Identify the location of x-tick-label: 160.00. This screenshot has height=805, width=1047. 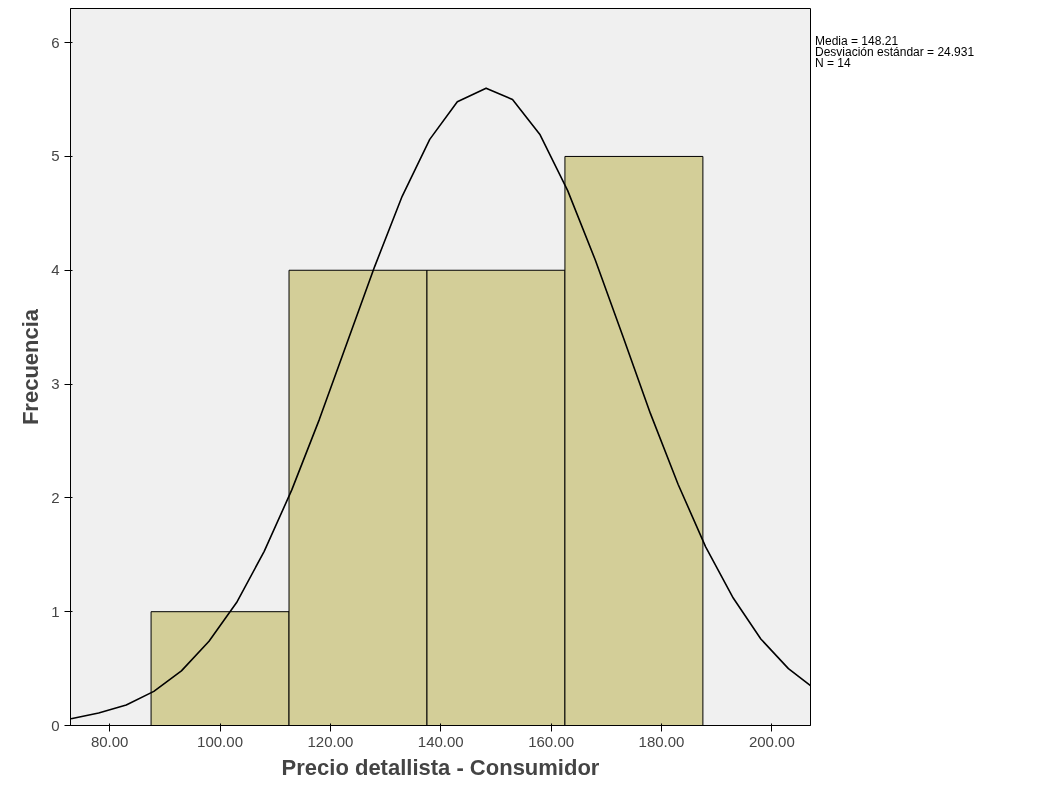
(551, 741).